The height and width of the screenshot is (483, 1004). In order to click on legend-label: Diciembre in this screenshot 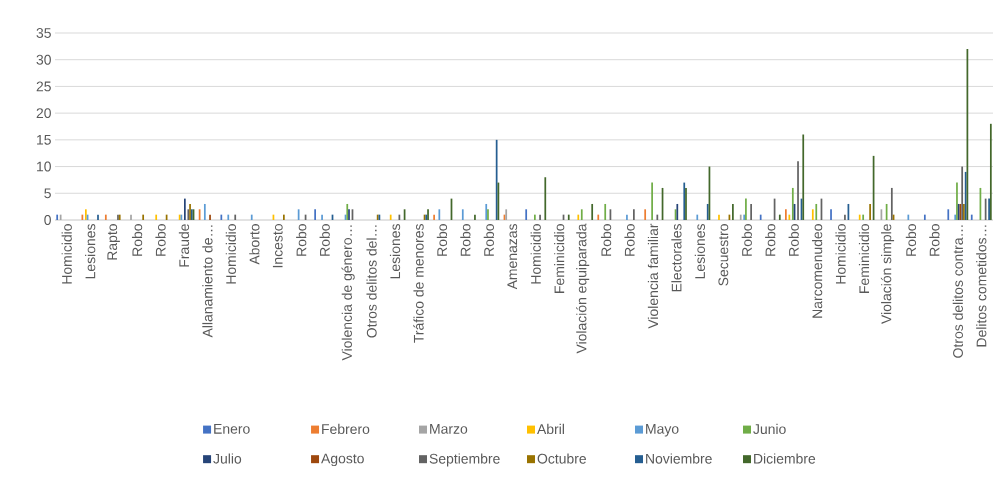, I will do `click(785, 458)`.